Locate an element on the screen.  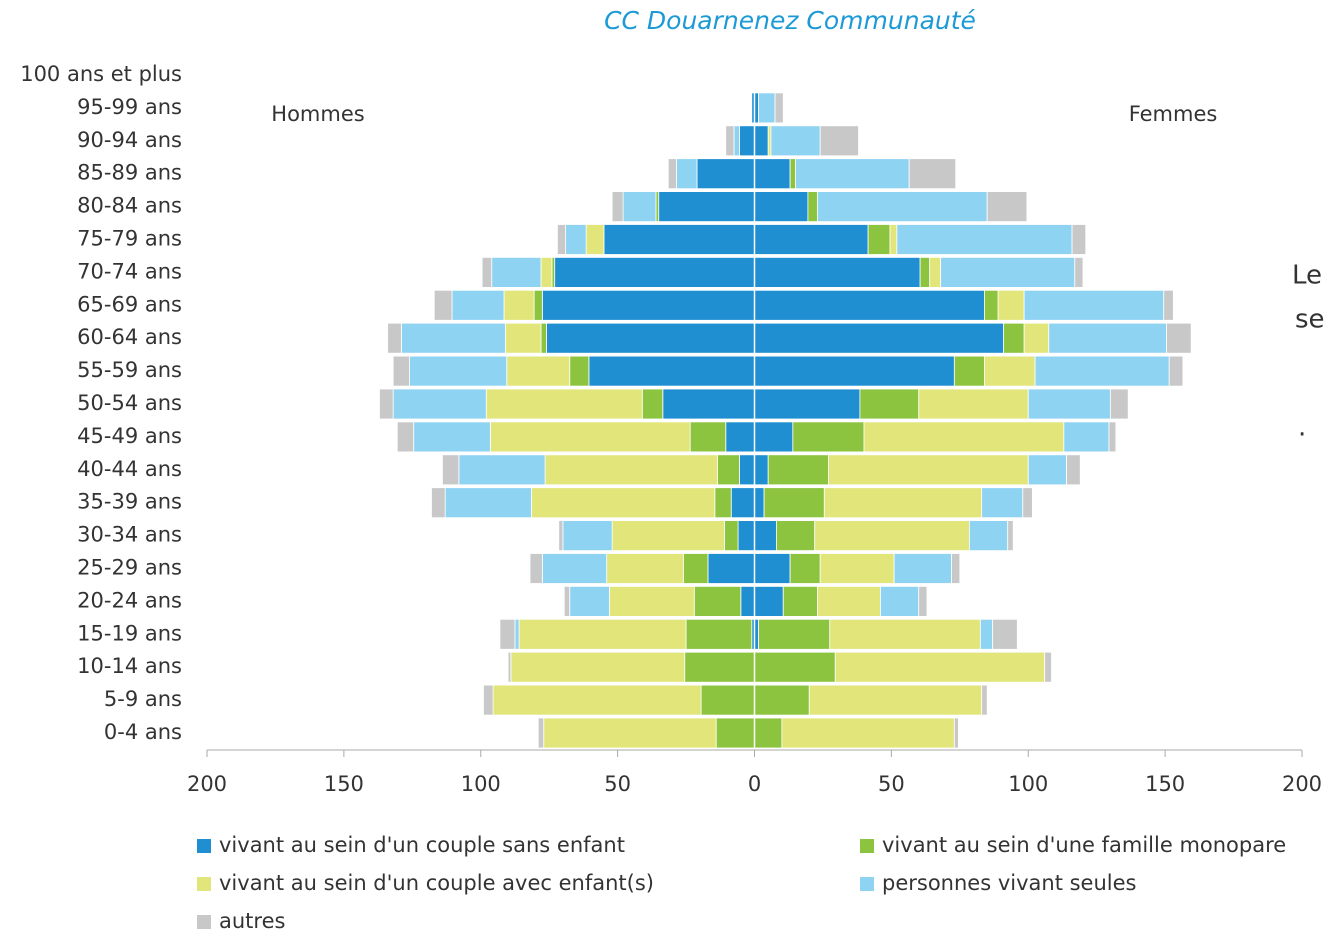
y-tick-label: 10-14 ans is located at coordinates (129, 666).